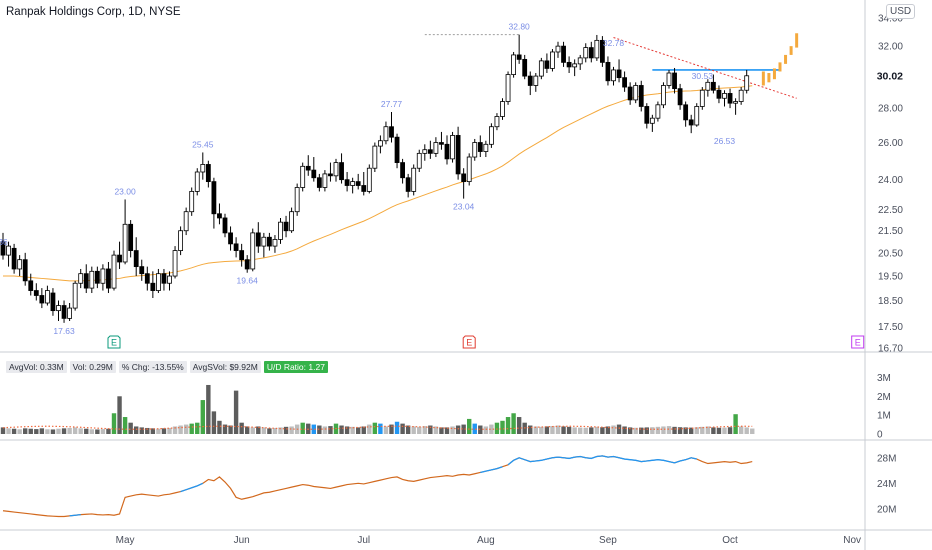  I want to click on time-tick-label: Sep, so click(608, 540).